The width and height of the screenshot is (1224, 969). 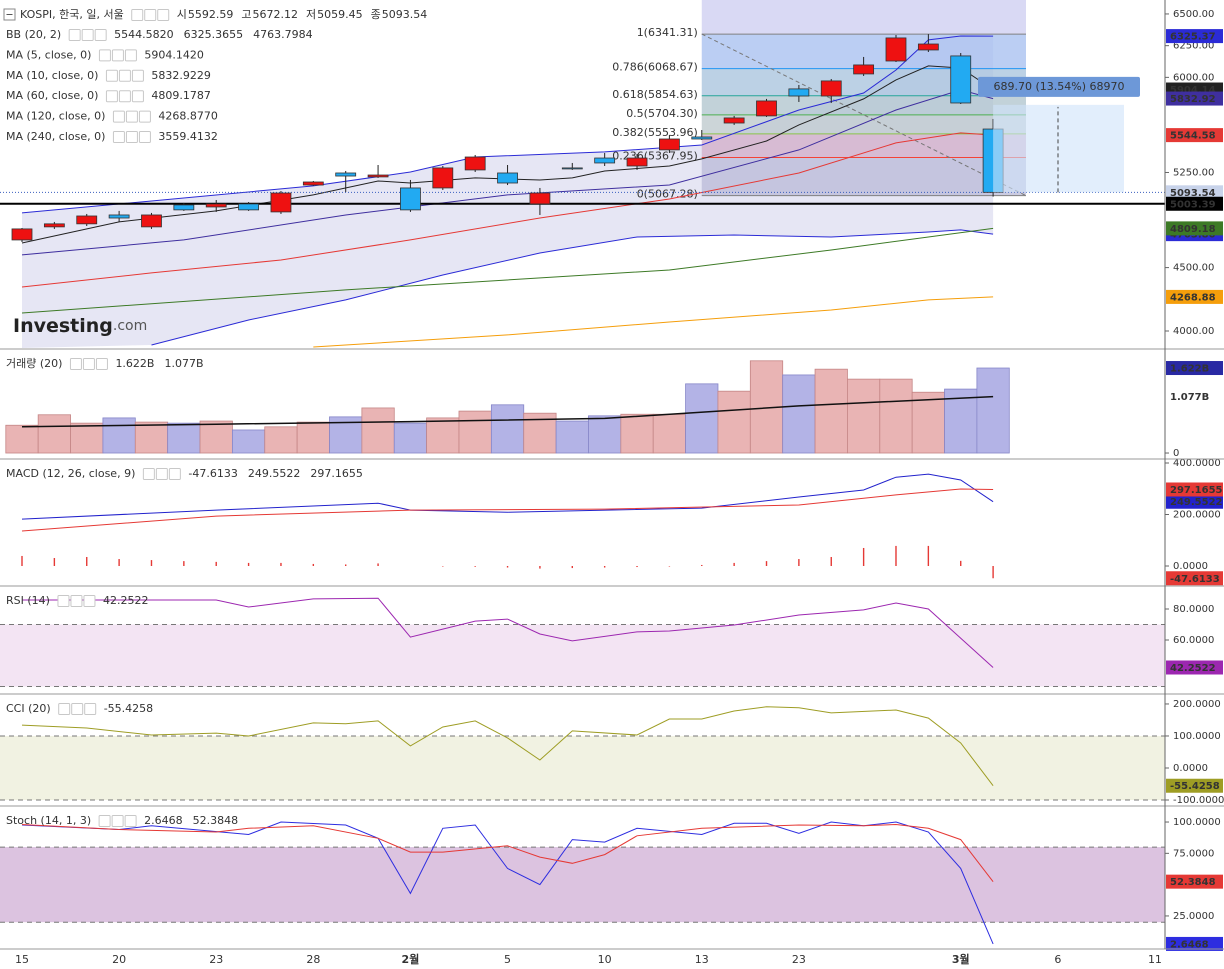 I want to click on fib-label: 0.618(5854.63), so click(x=655, y=94).